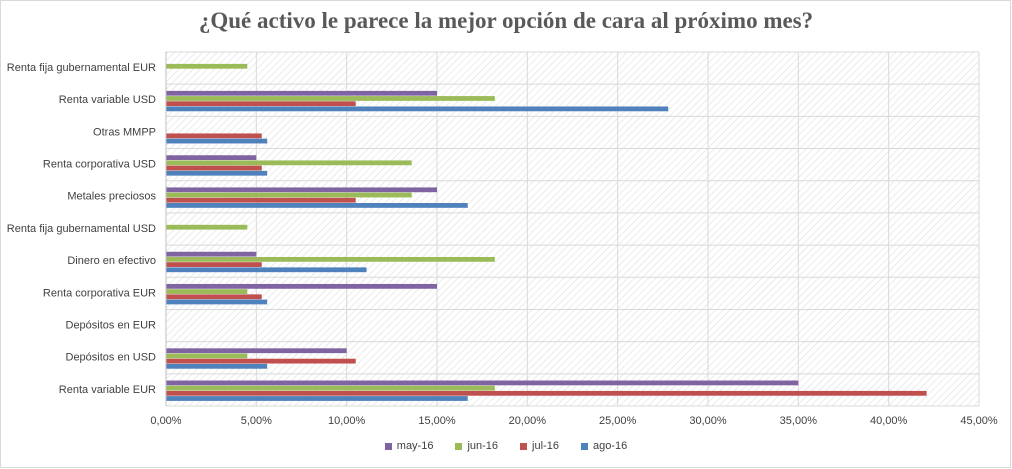  I want to click on legend-label: may-16, so click(415, 446).